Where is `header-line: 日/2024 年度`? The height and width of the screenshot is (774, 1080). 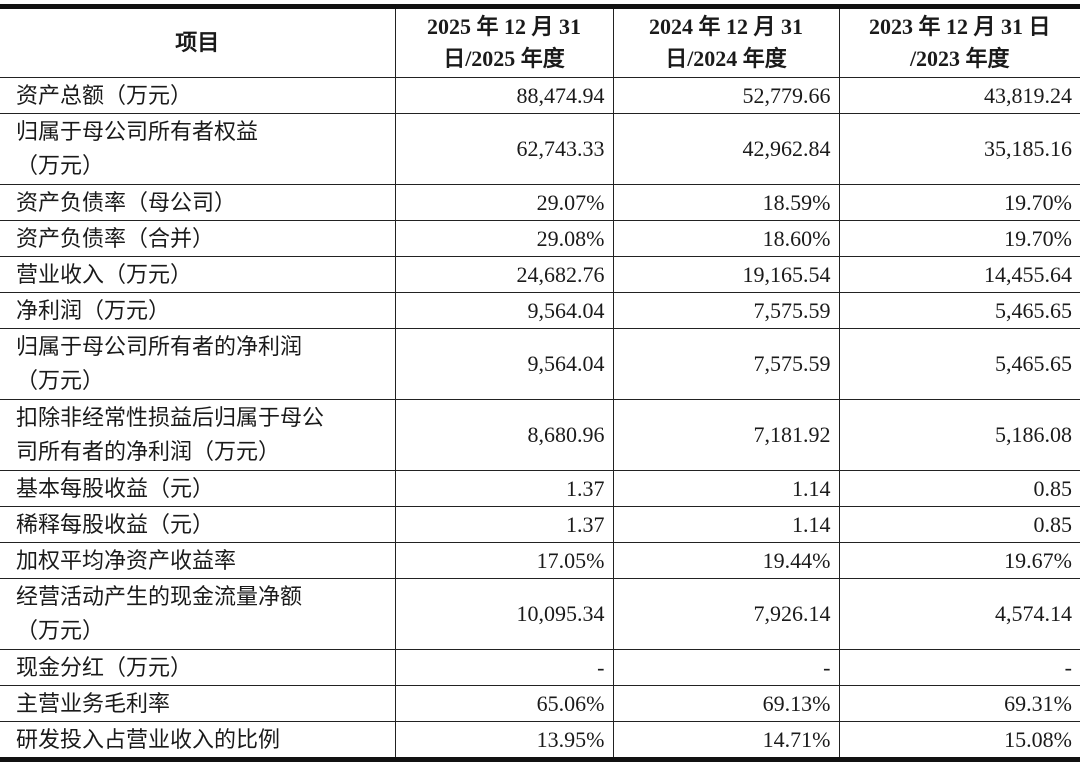
header-line: 日/2024 年度 is located at coordinates (726, 58).